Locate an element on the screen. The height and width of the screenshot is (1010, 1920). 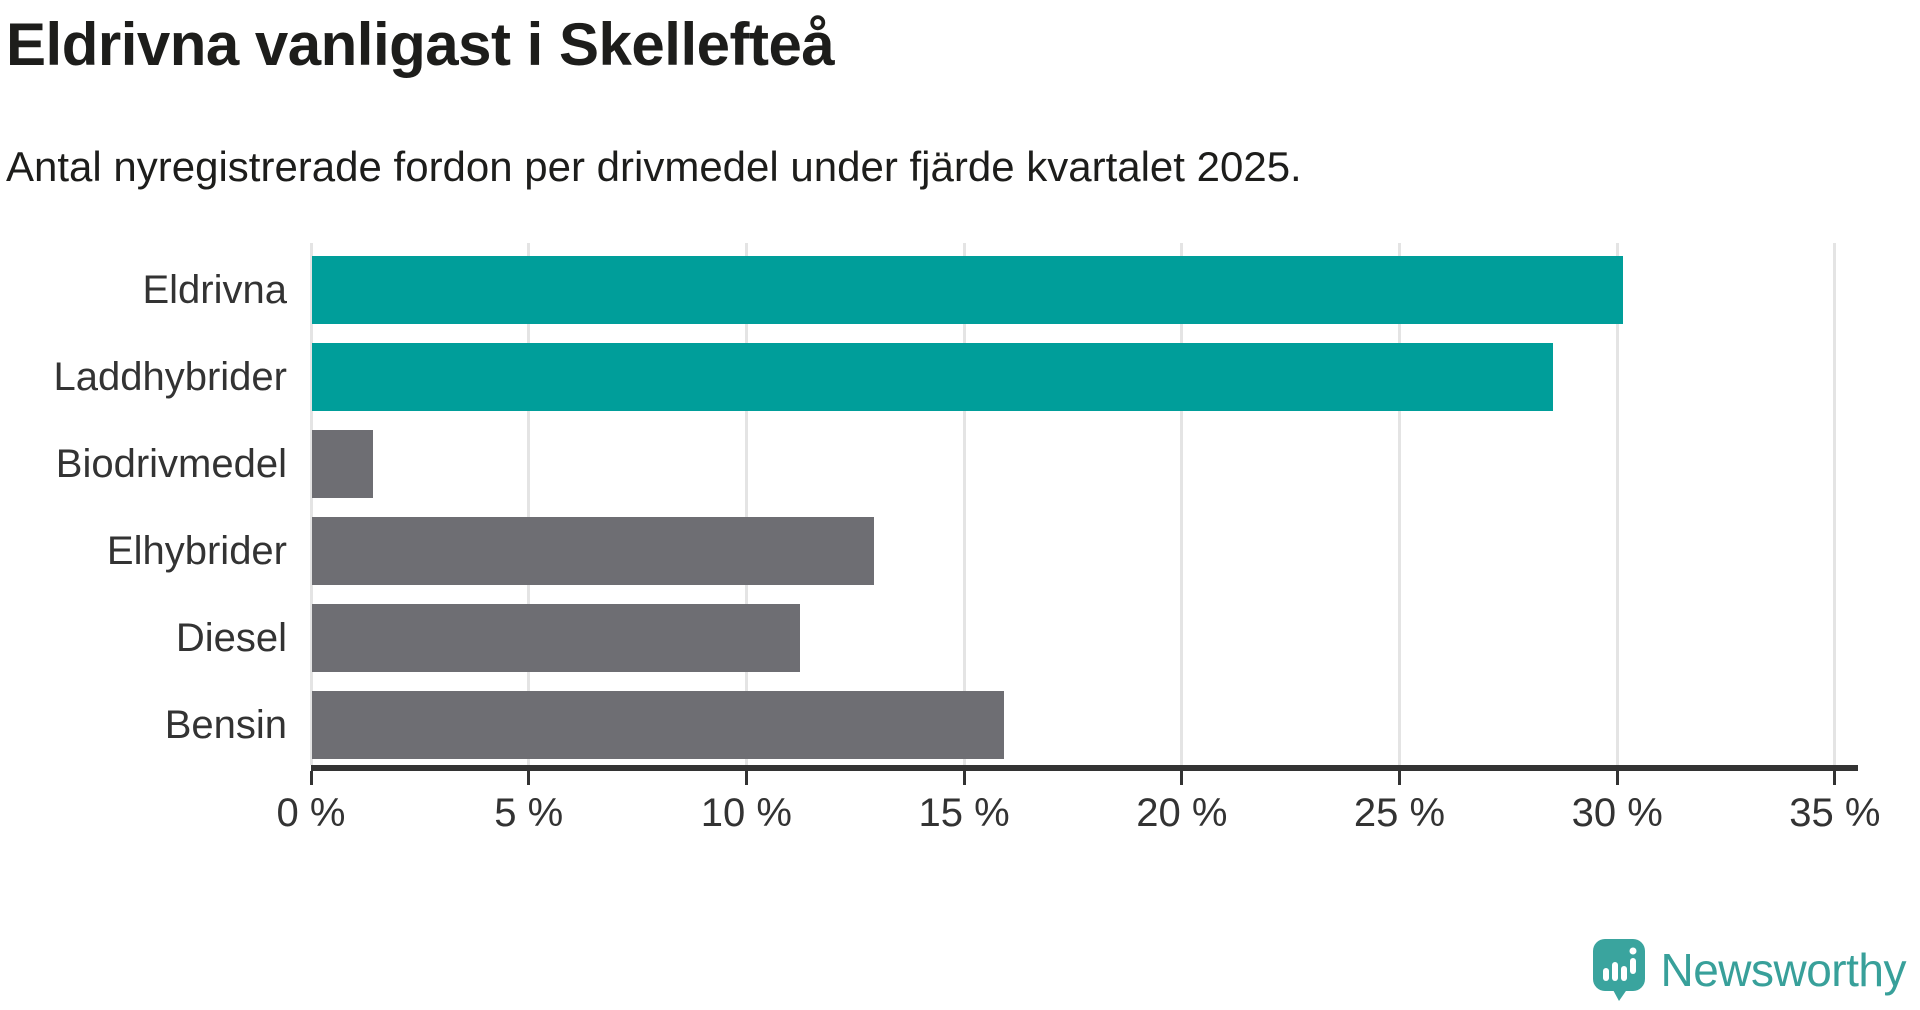
newsworthy-logo: Newsworthy is located at coordinates (1749, 970).